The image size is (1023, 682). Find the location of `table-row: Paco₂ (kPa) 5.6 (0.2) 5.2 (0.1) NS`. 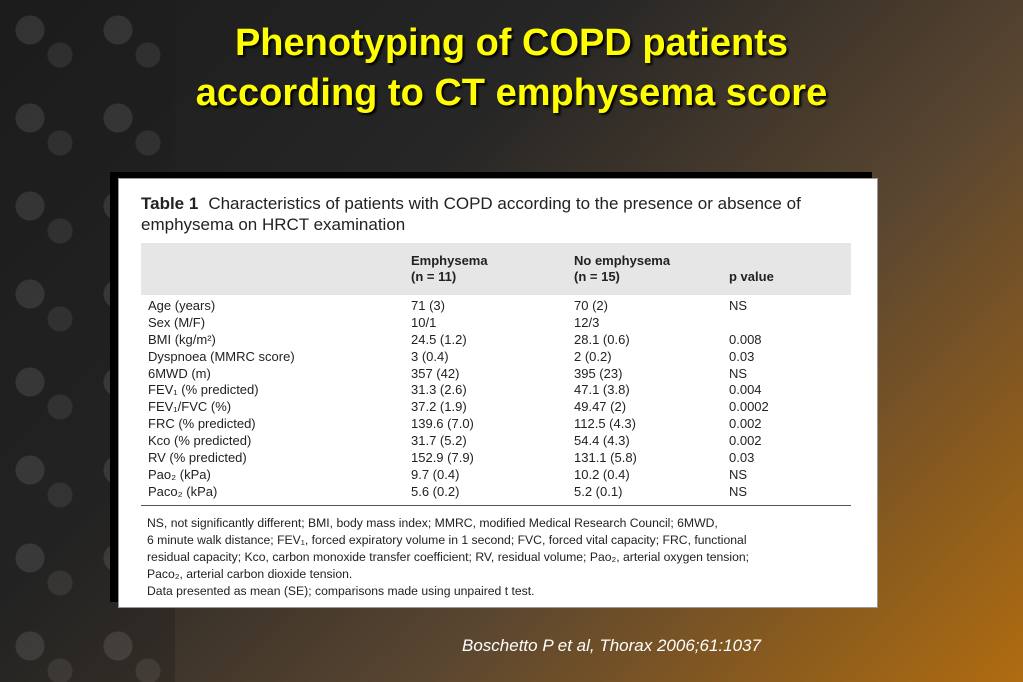

table-row: Paco₂ (kPa) 5.6 (0.2) 5.2 (0.1) NS is located at coordinates (496, 491).